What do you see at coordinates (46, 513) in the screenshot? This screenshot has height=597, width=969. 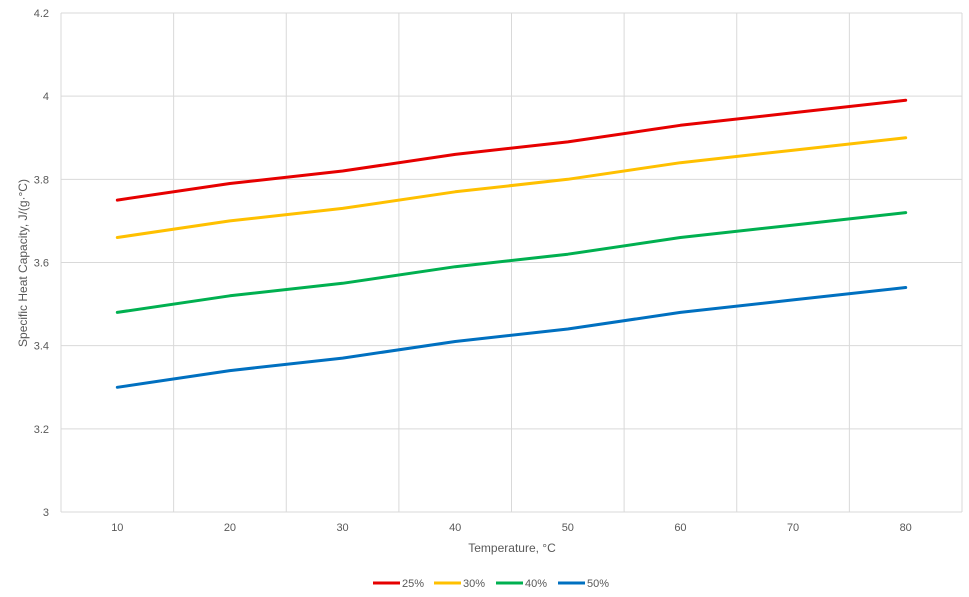 I see `y-tick-label: 3` at bounding box center [46, 513].